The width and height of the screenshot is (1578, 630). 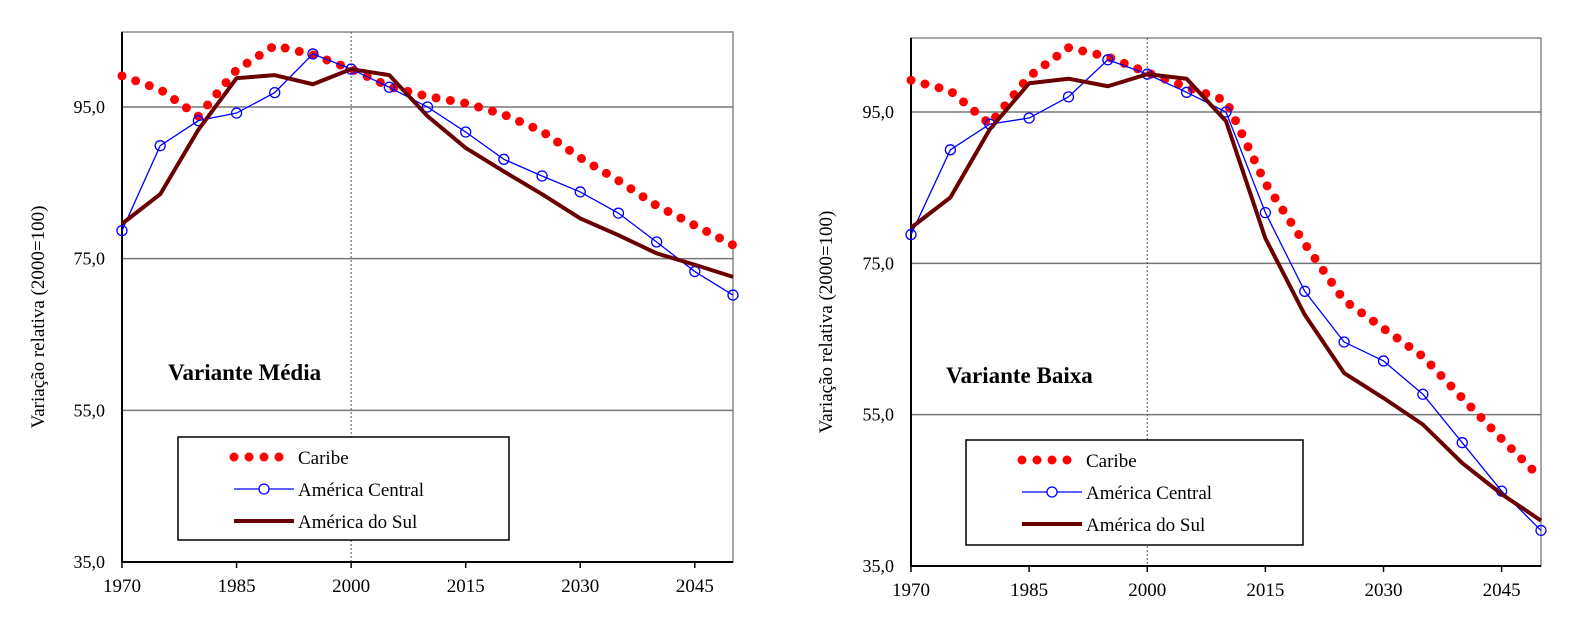 I want to click on series-américa-do-sul, so click(x=427, y=173).